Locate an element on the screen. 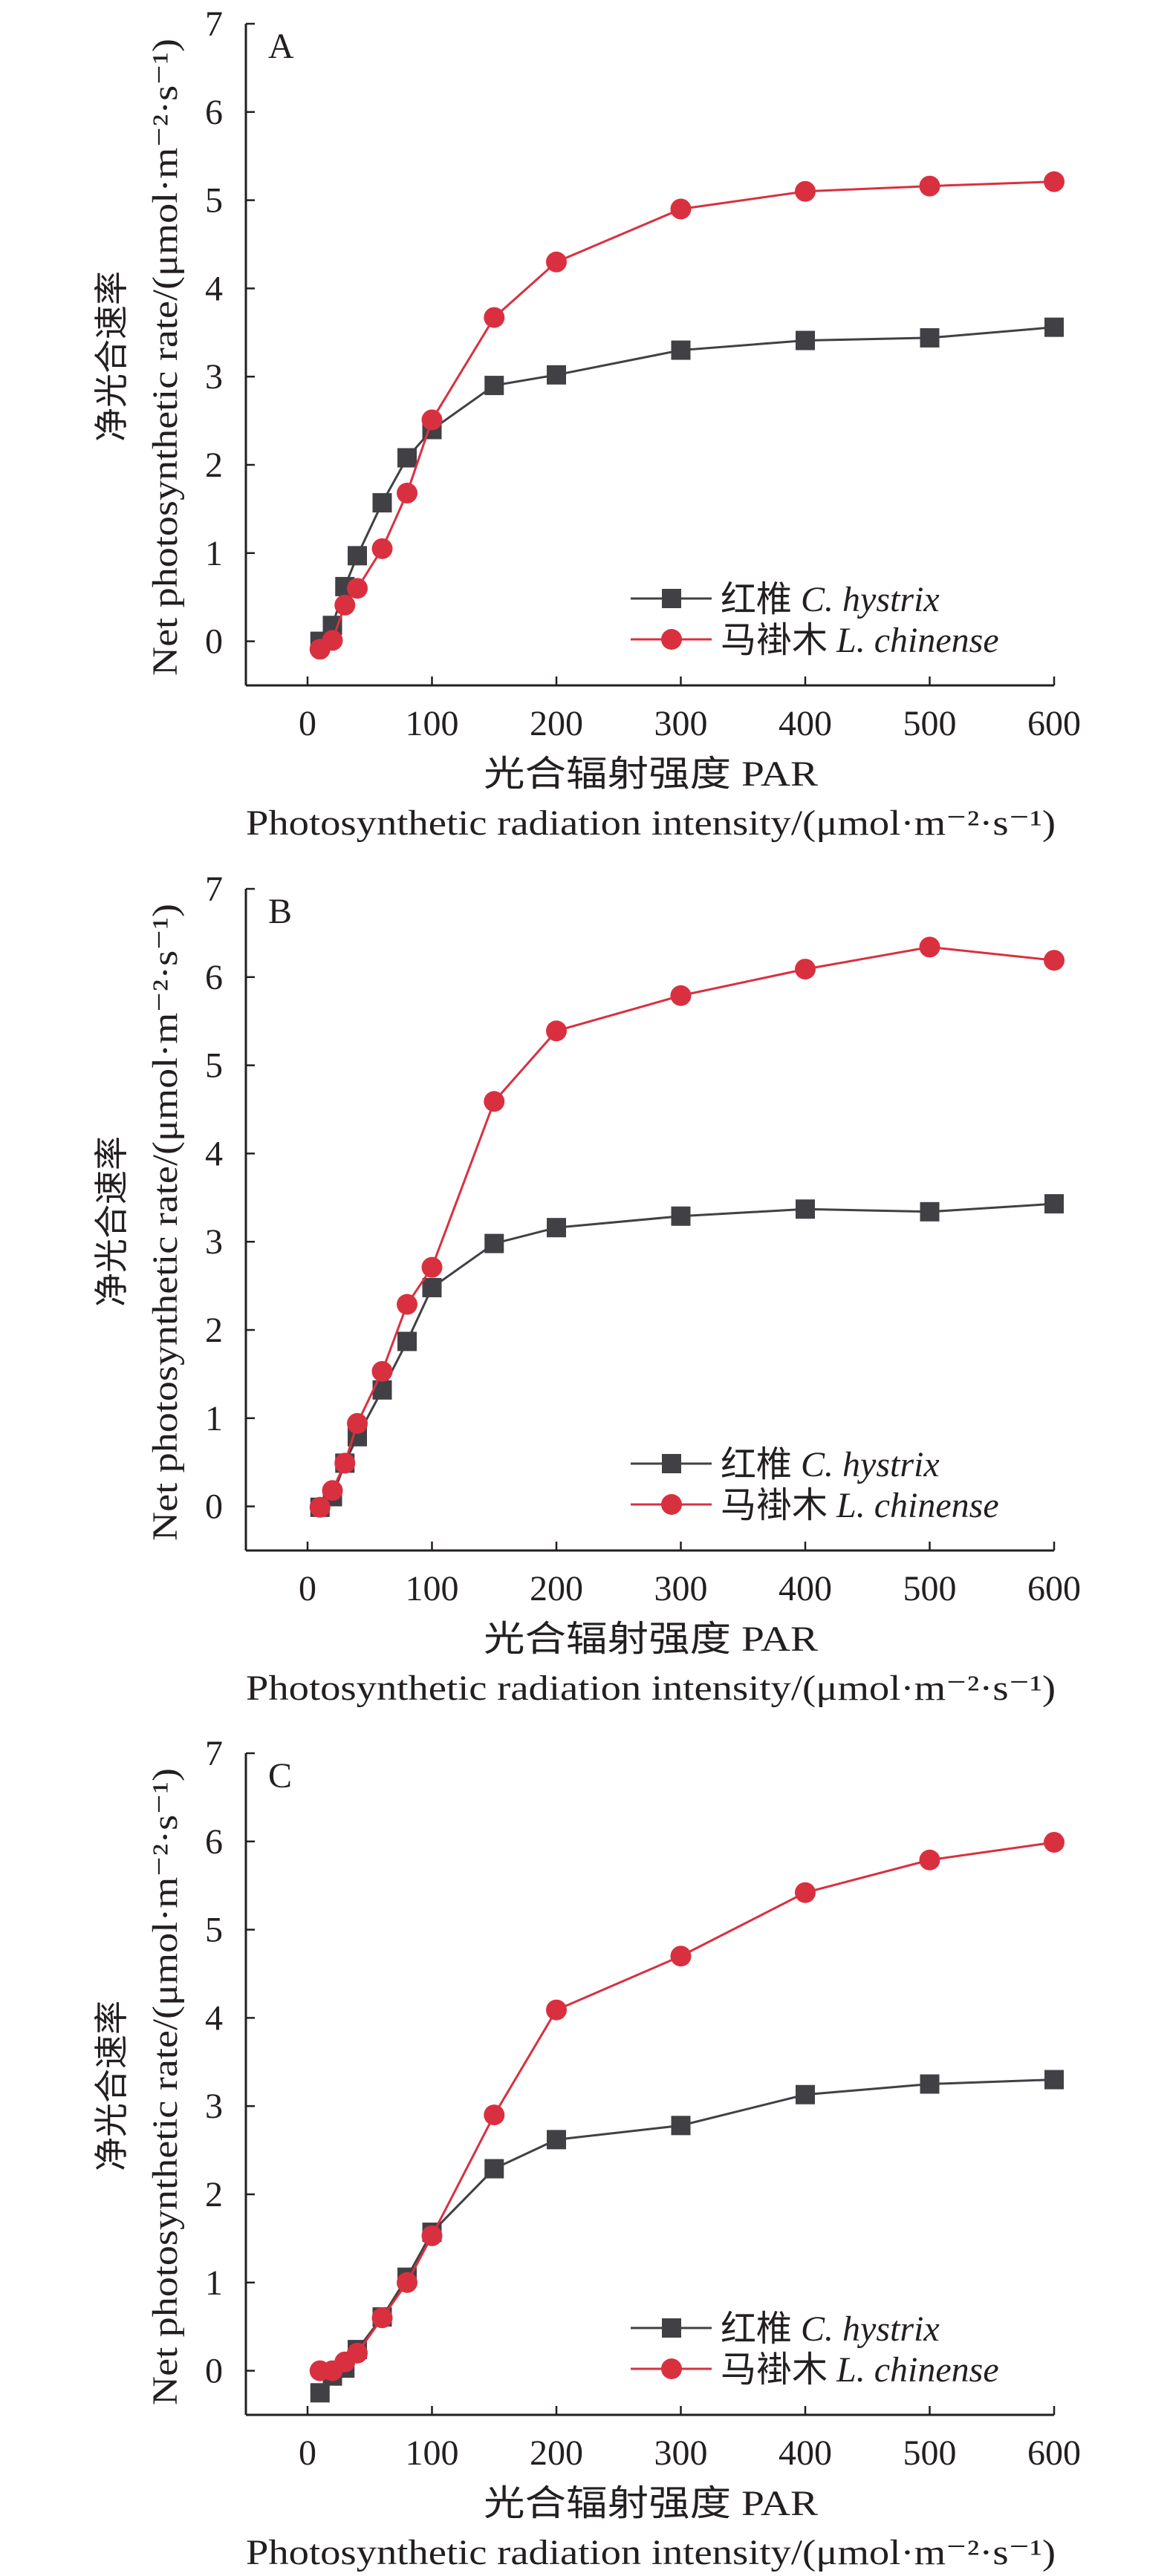 This screenshot has width=1170, height=2576. panel-label: B is located at coordinates (280, 911).